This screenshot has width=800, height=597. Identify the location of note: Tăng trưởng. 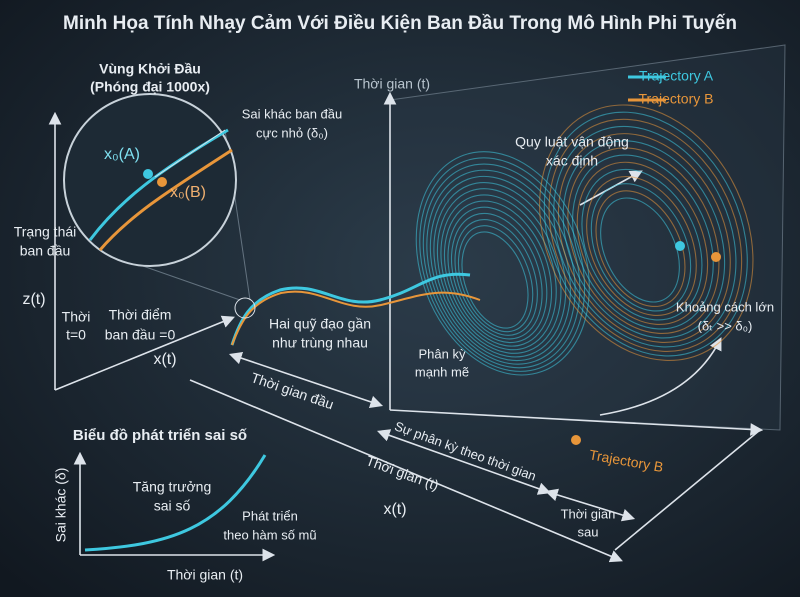
(172, 487).